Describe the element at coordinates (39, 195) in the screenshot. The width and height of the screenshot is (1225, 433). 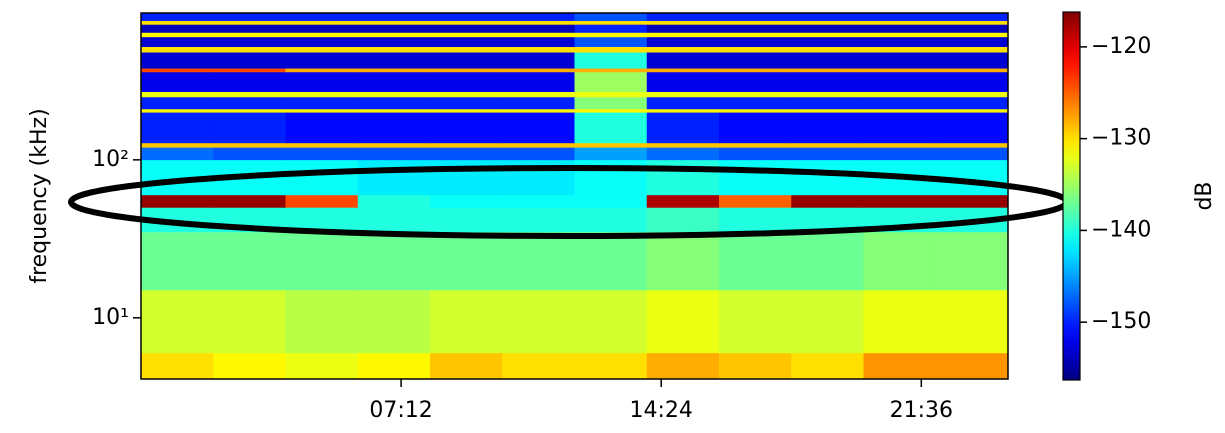
I see `y-axis-label: frequency (kHz)` at that location.